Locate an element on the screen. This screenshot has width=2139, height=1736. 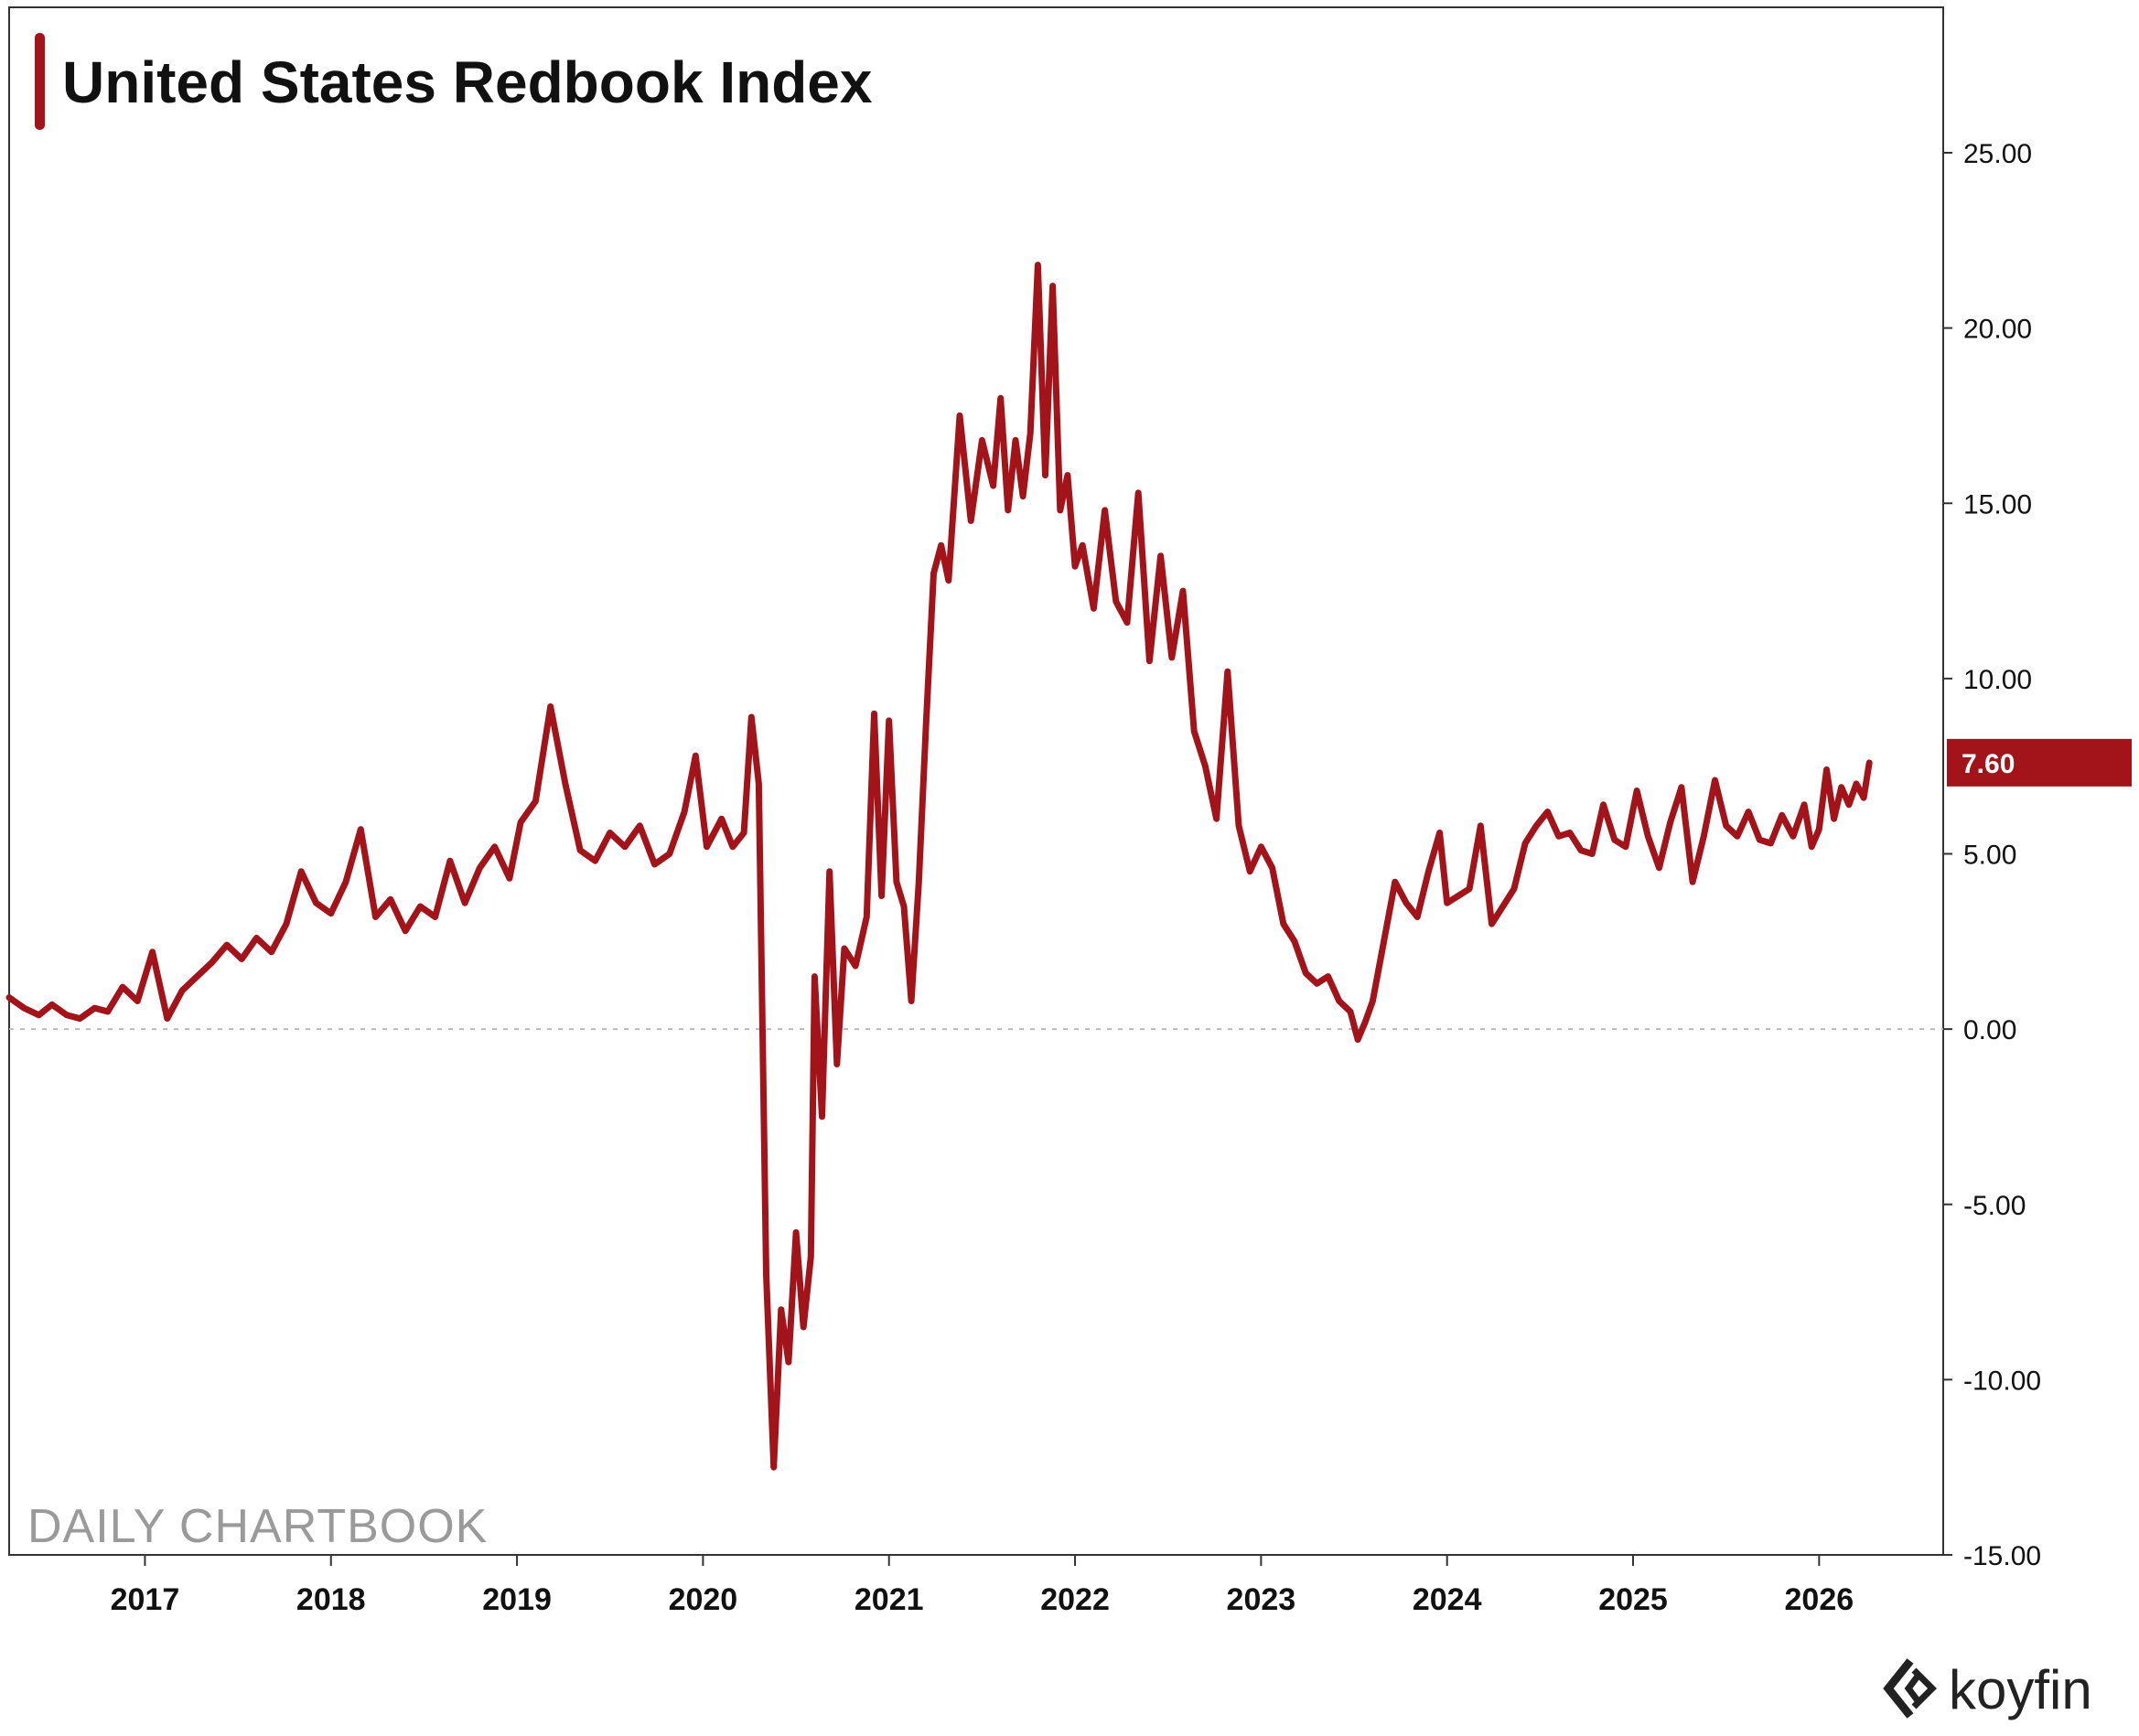
brand-name: koyfin is located at coordinates (2020, 1689).